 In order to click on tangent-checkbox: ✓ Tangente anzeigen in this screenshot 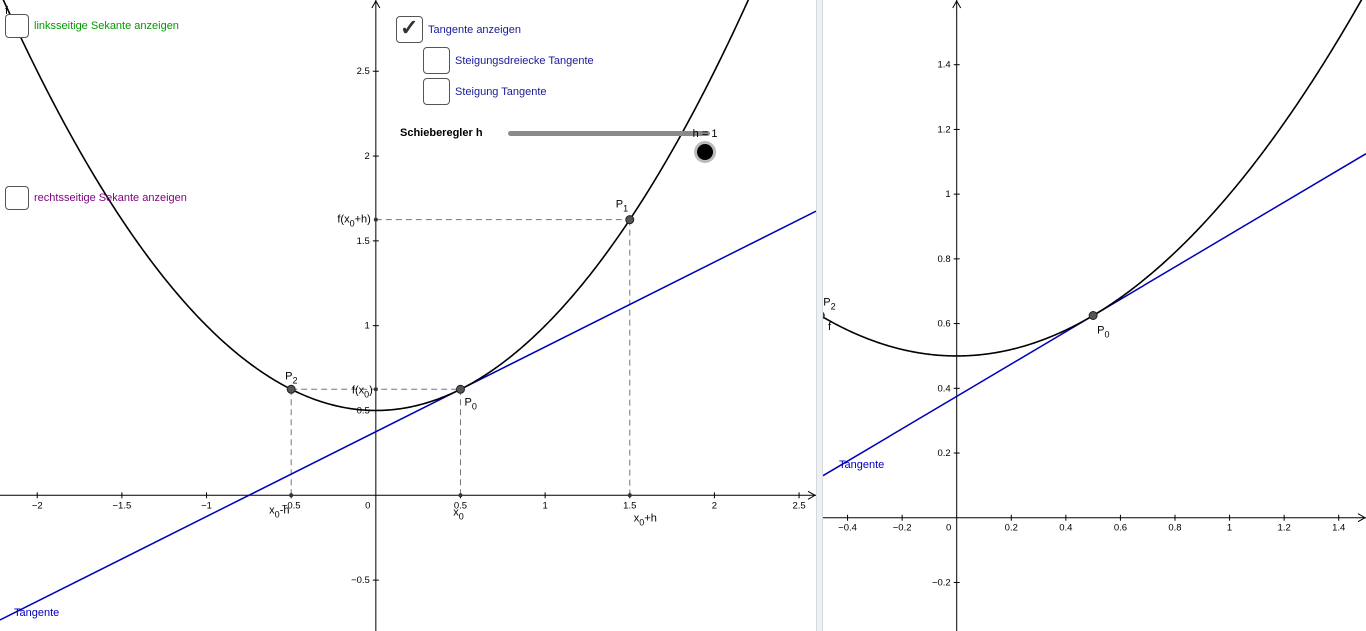, I will do `click(458, 29)`.